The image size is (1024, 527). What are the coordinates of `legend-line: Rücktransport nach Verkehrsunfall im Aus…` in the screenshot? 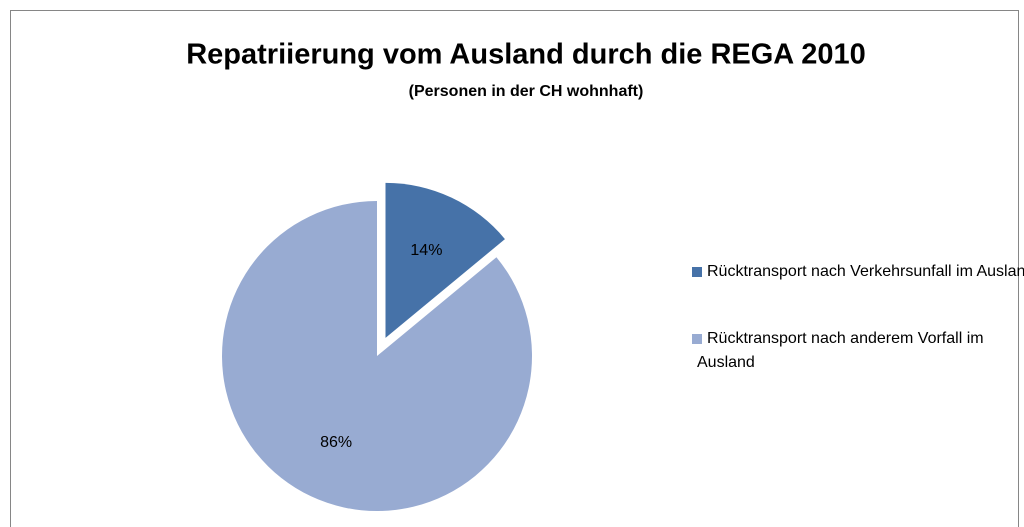 It's located at (865, 271).